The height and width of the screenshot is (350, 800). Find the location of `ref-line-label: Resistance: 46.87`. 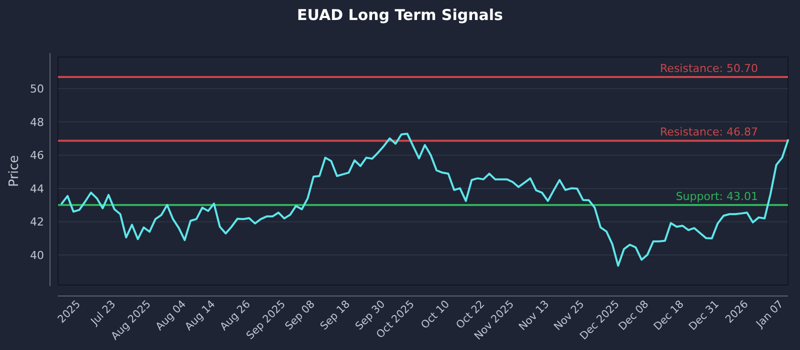

ref-line-label: Resistance: 46.87 is located at coordinates (709, 132).